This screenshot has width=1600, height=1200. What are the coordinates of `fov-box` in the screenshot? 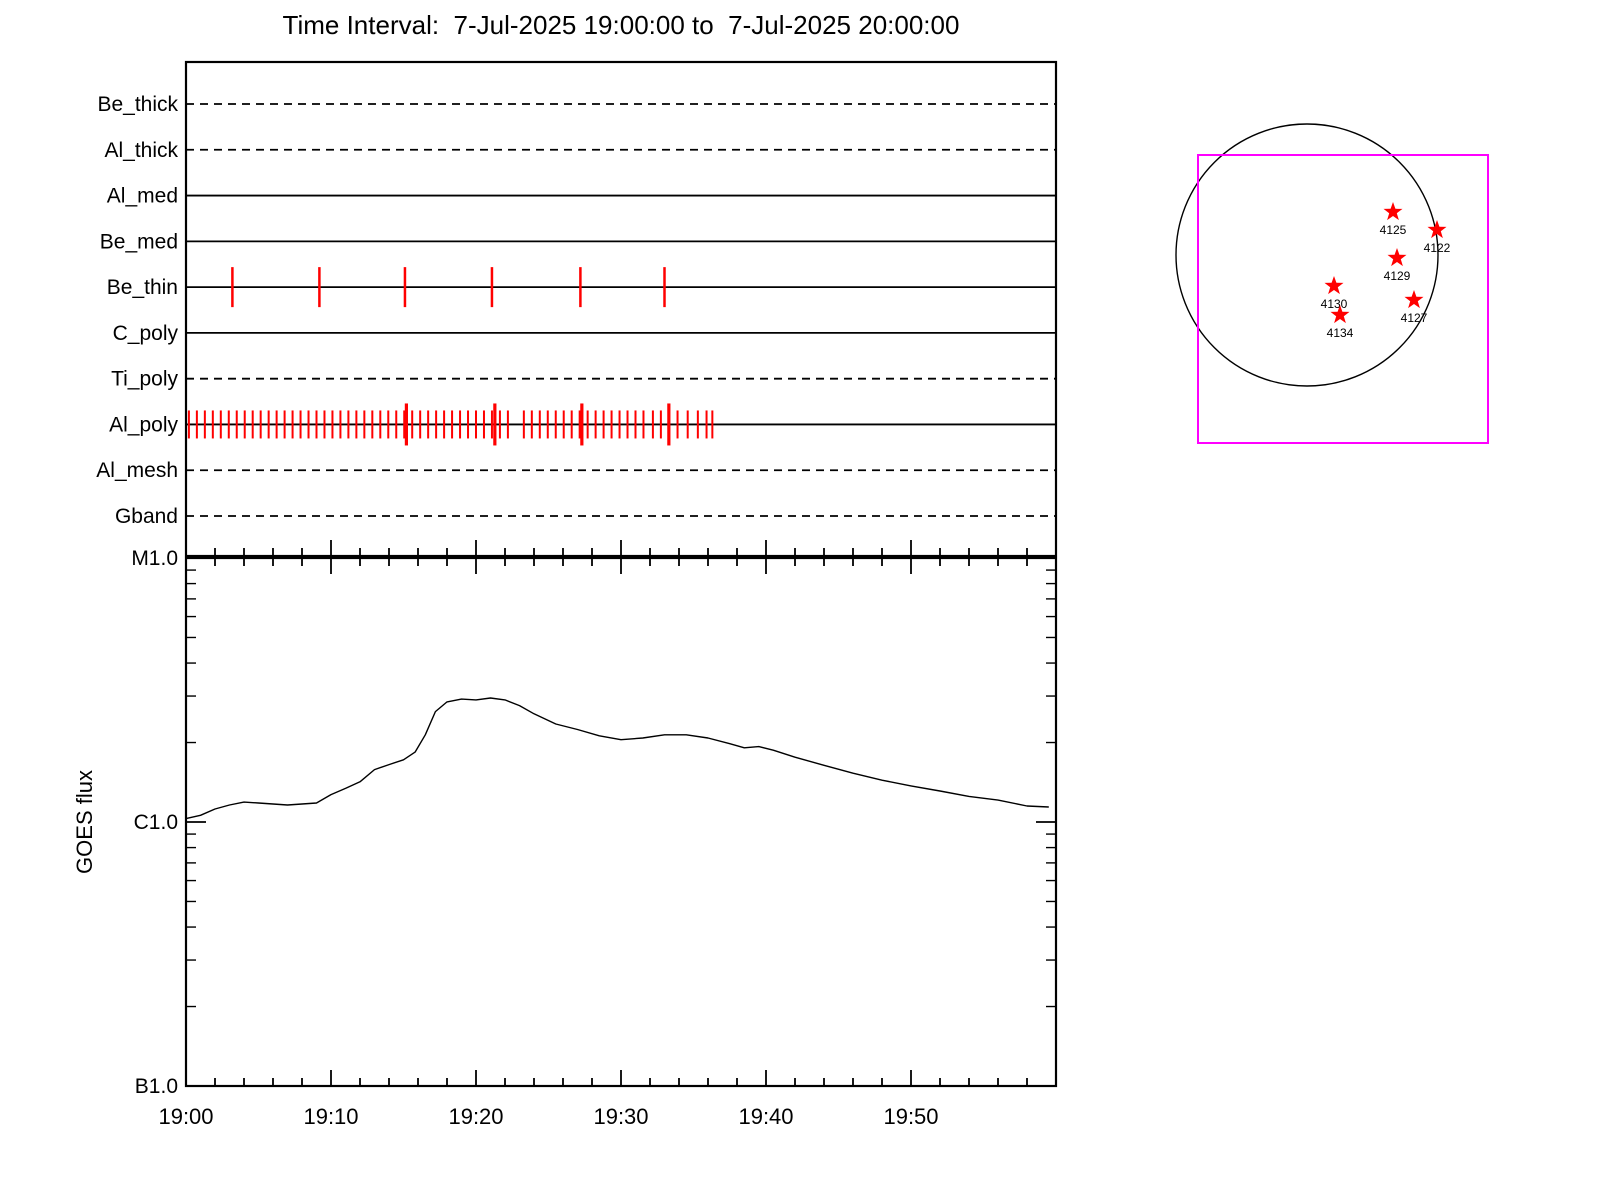 It's located at (1343, 299).